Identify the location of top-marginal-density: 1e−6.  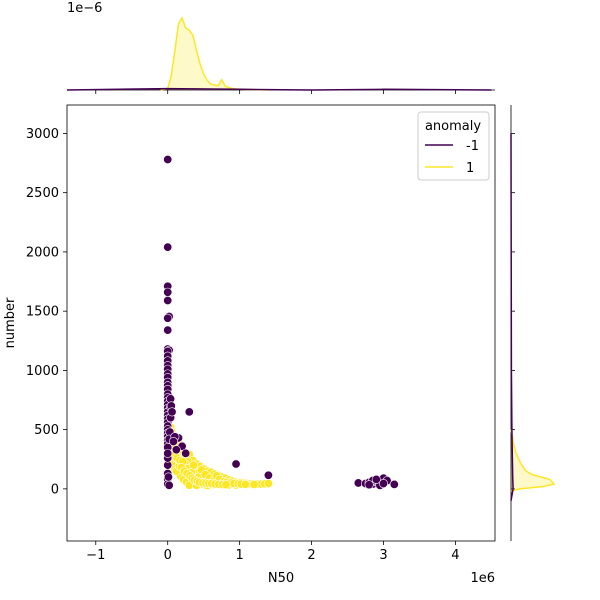
(280, 47).